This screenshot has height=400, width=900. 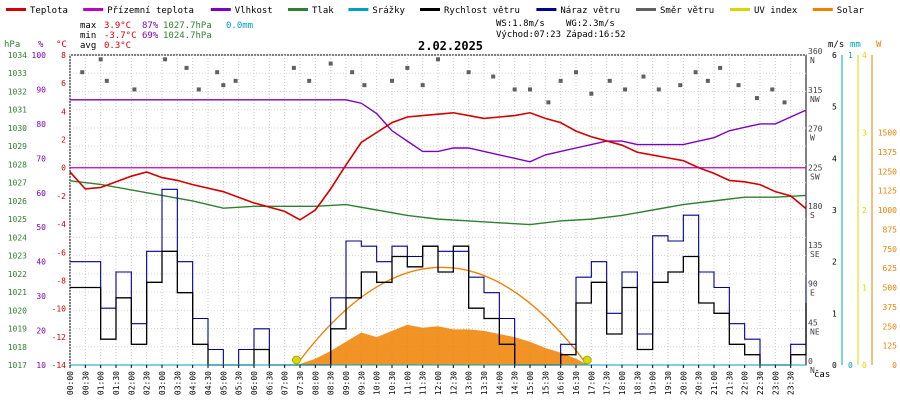 I want to click on x-tick-label: 11:00, so click(x=407, y=383).